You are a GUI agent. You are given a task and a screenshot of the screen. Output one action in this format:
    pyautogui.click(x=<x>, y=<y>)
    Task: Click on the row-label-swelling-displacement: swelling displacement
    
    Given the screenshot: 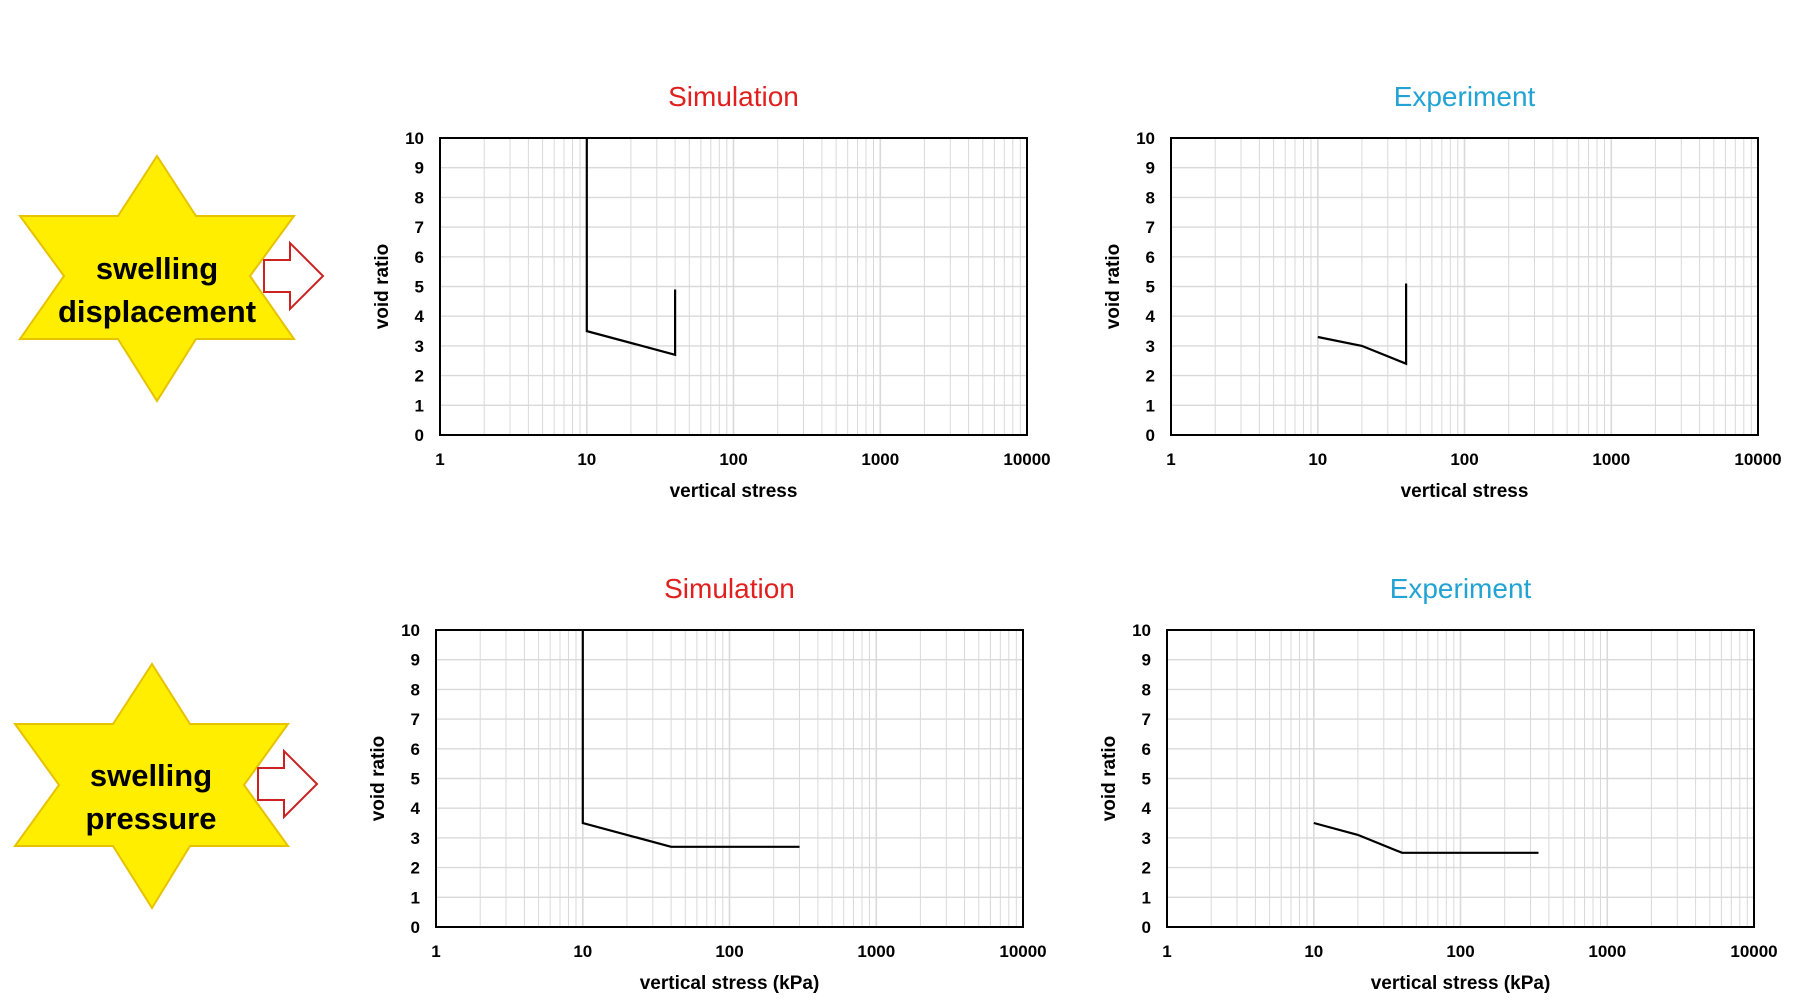 What is the action you would take?
    pyautogui.click(x=157, y=278)
    